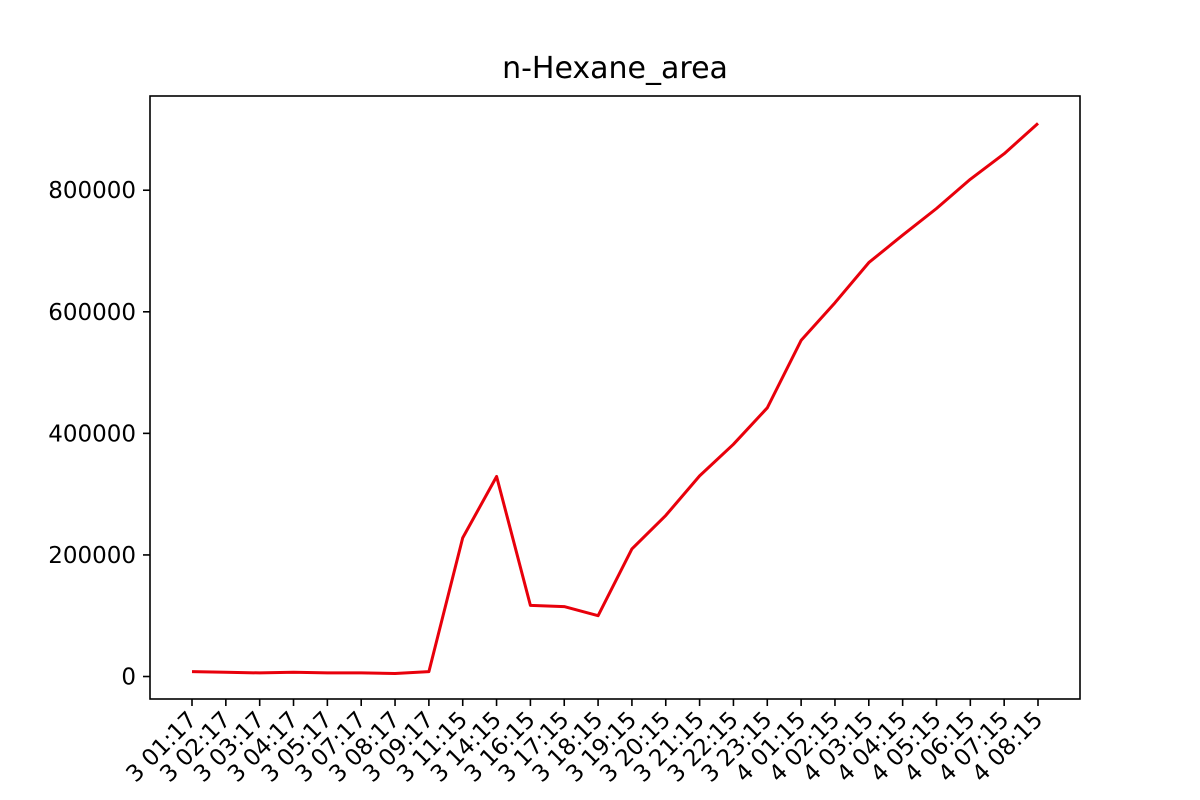  What do you see at coordinates (615, 68) in the screenshot?
I see `chart-title: n-Hexane_area` at bounding box center [615, 68].